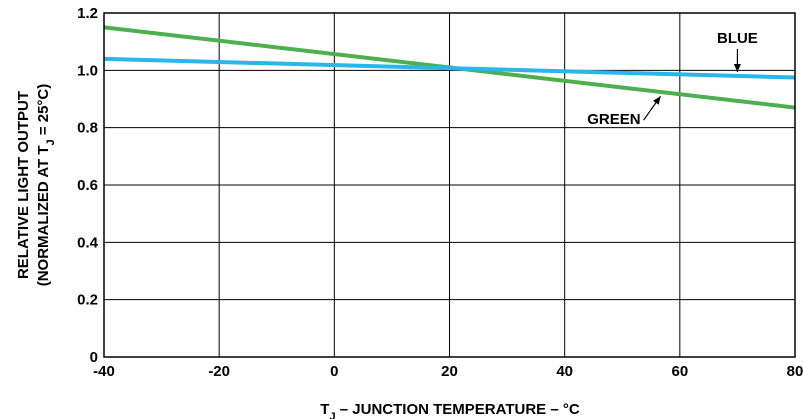 The image size is (803, 419). Describe the element at coordinates (23, 185) in the screenshot. I see `y-axis-title-line1: RELATIVE LIGHT OUTPUT` at that location.